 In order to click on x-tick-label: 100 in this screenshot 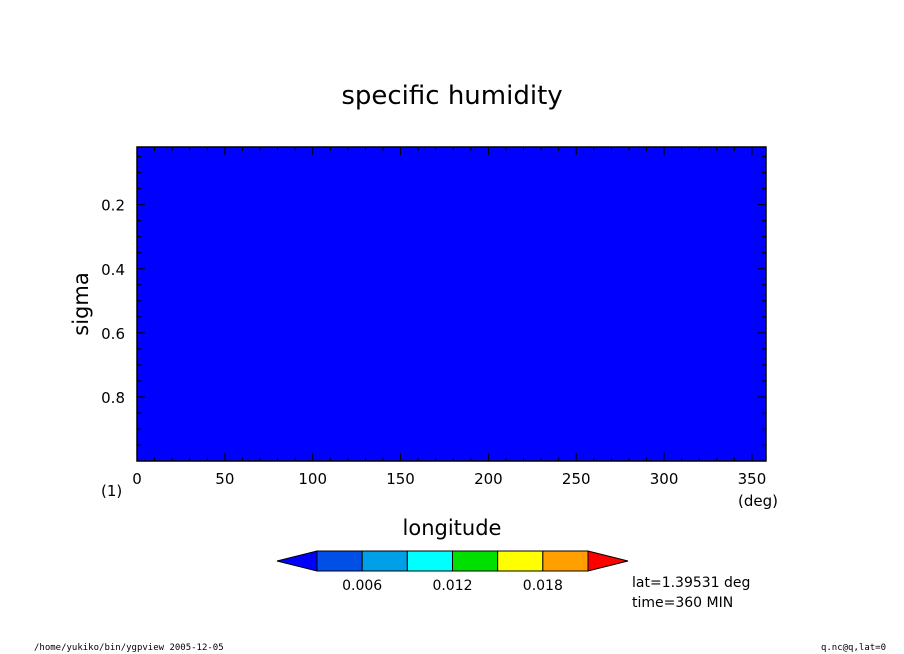, I will do `click(312, 479)`.